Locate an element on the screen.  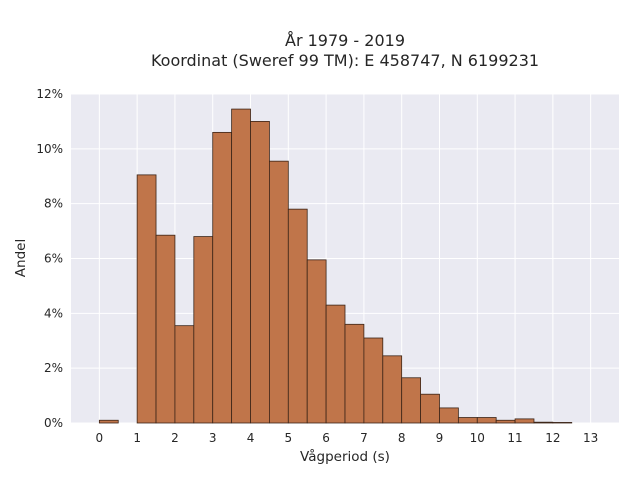
y-axis-ticks: 0% 2% 4% 6% 8% 10% 12% is located at coordinates (49, 258).